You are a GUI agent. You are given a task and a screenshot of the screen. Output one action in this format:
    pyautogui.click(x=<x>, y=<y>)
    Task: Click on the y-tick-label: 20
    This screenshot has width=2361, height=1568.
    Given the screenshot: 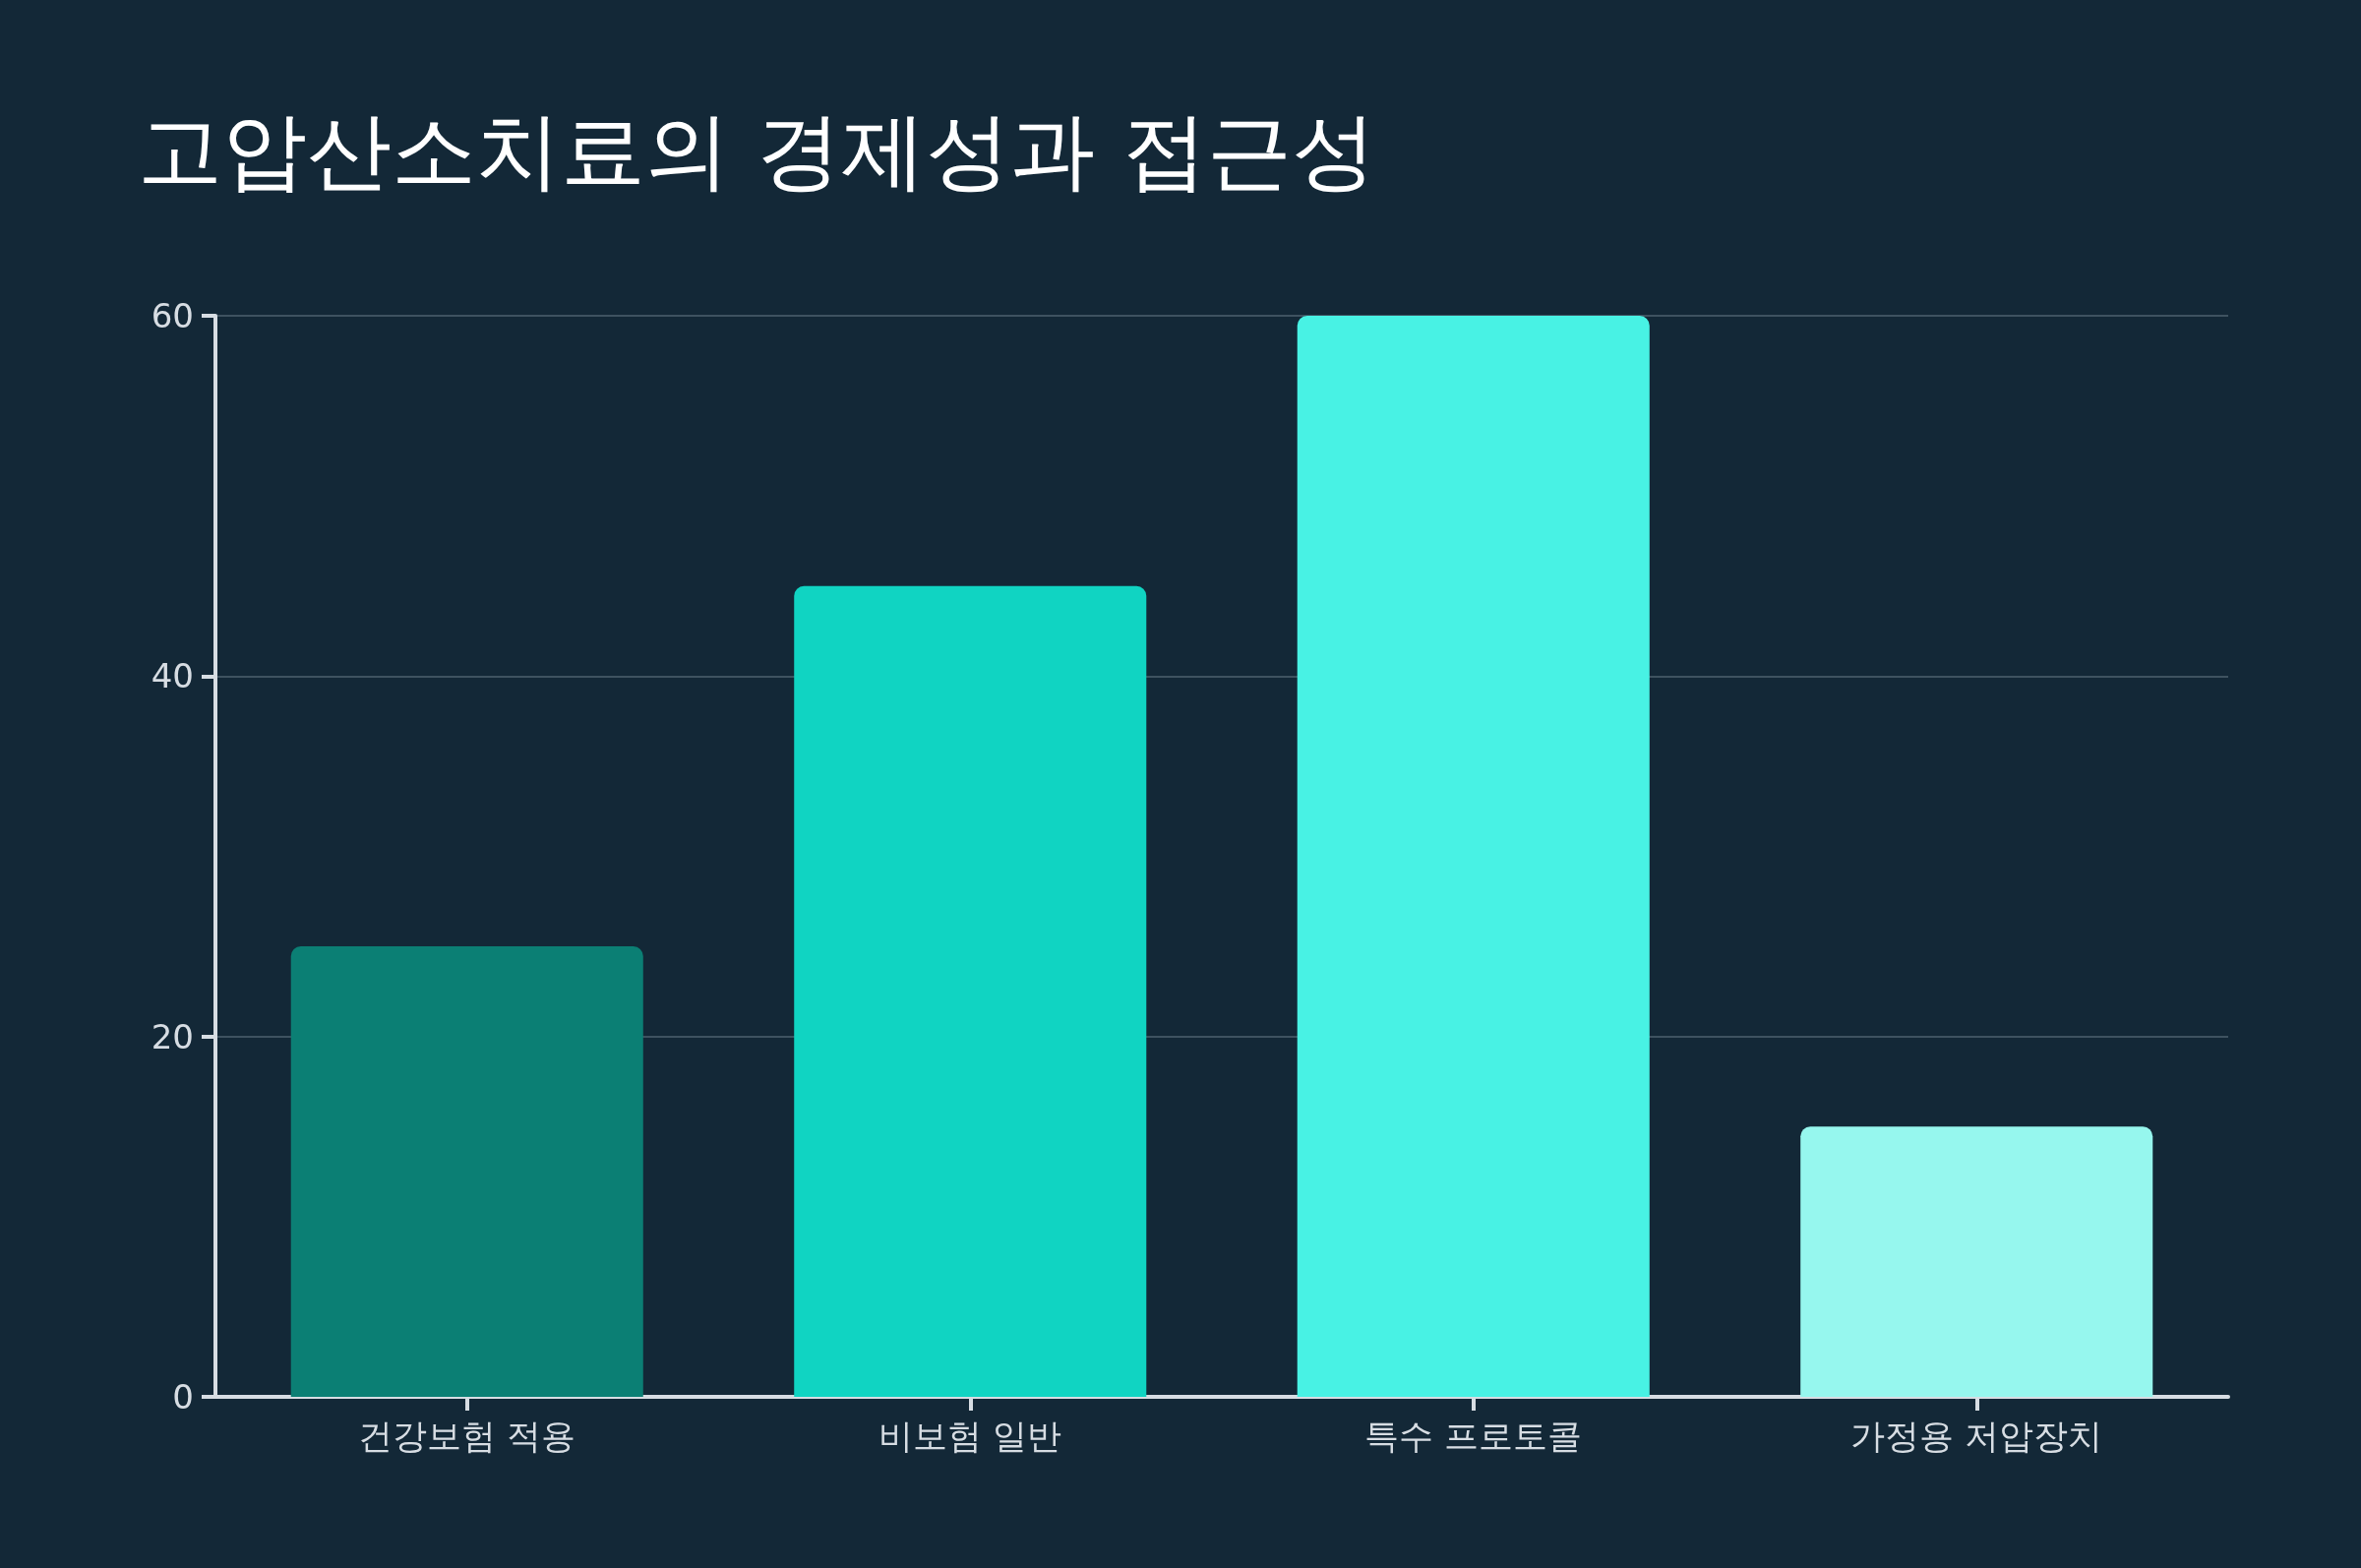 What is the action you would take?
    pyautogui.click(x=172, y=1036)
    